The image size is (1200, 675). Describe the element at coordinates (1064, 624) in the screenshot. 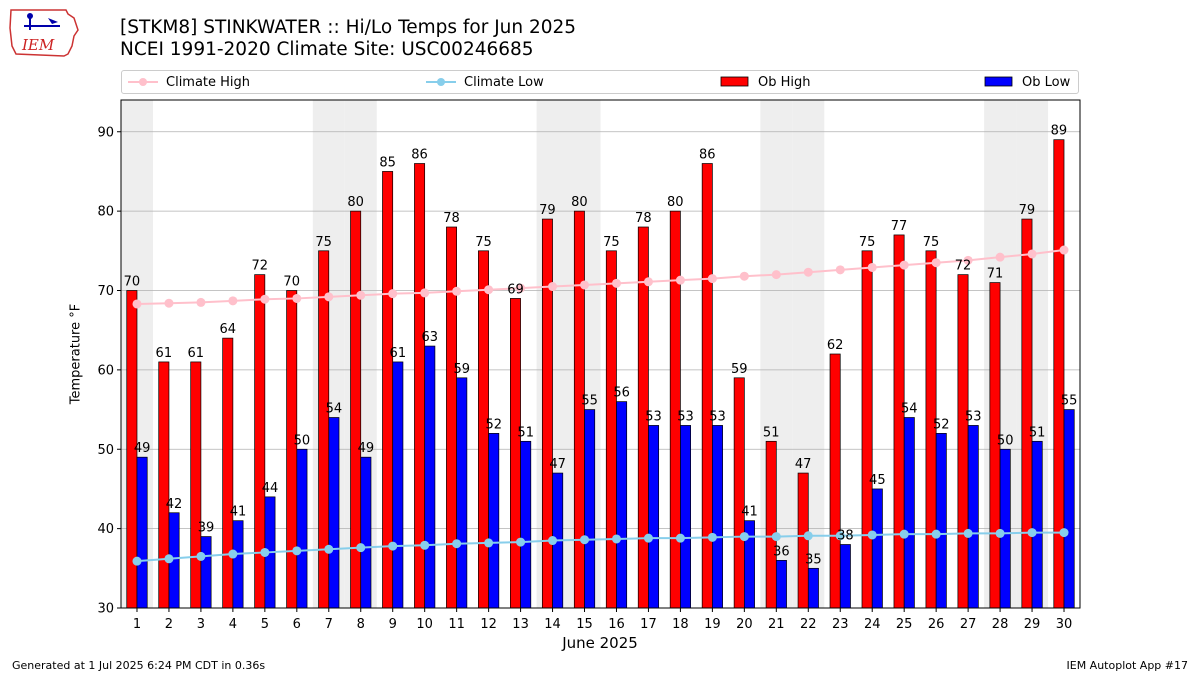

I see `x-tick-label: 30` at that location.